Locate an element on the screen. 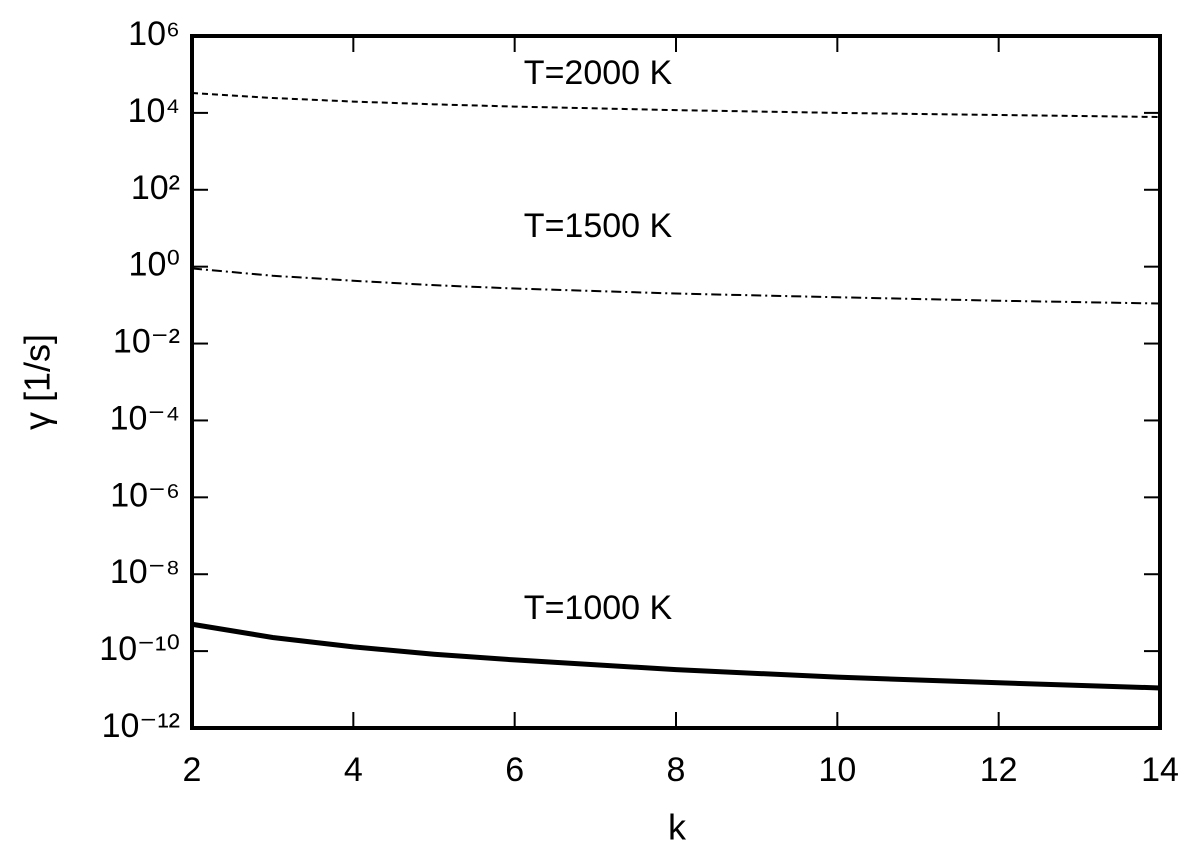 Image resolution: width=1200 pixels, height=857 pixels. y-tick-label: 10⁻¹² is located at coordinates (141, 726).